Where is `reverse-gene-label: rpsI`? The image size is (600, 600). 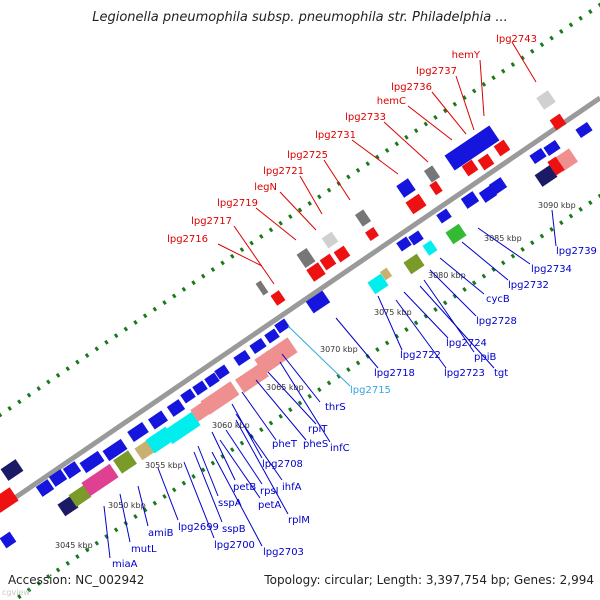 reverse-gene-label: rpsI is located at coordinates (269, 491).